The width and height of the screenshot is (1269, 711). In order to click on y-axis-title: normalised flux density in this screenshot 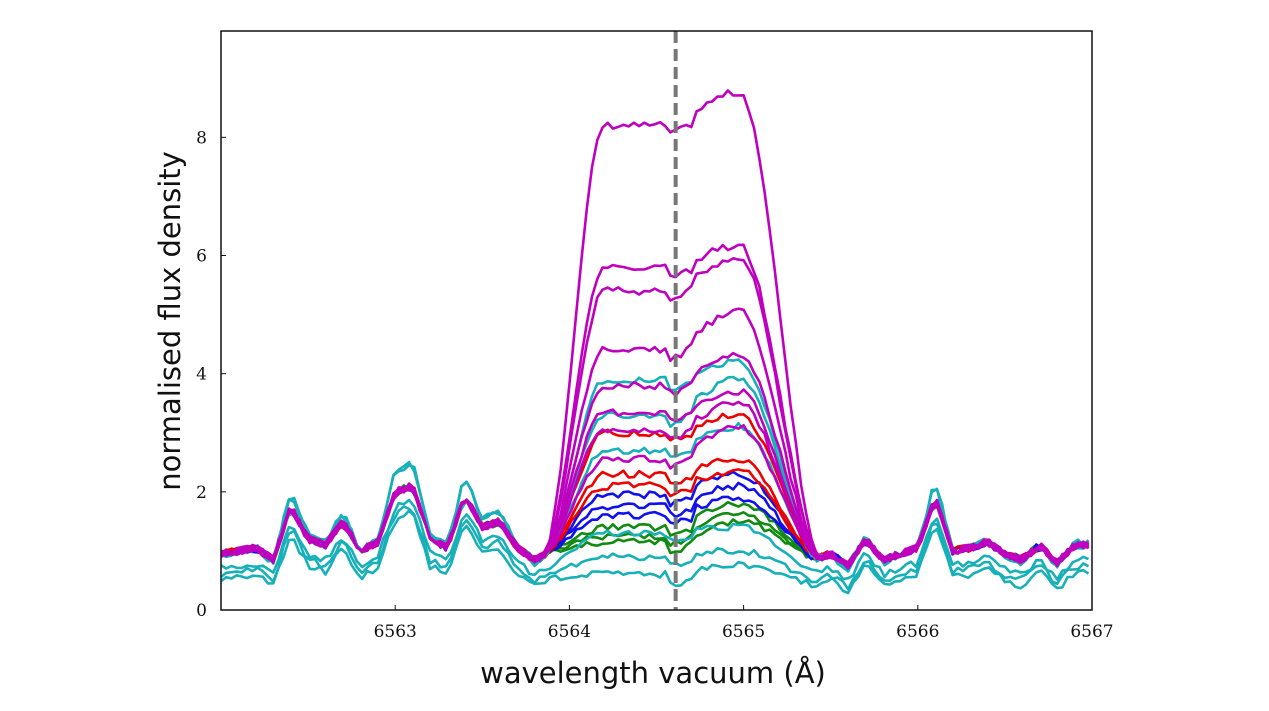, I will do `click(170, 321)`.